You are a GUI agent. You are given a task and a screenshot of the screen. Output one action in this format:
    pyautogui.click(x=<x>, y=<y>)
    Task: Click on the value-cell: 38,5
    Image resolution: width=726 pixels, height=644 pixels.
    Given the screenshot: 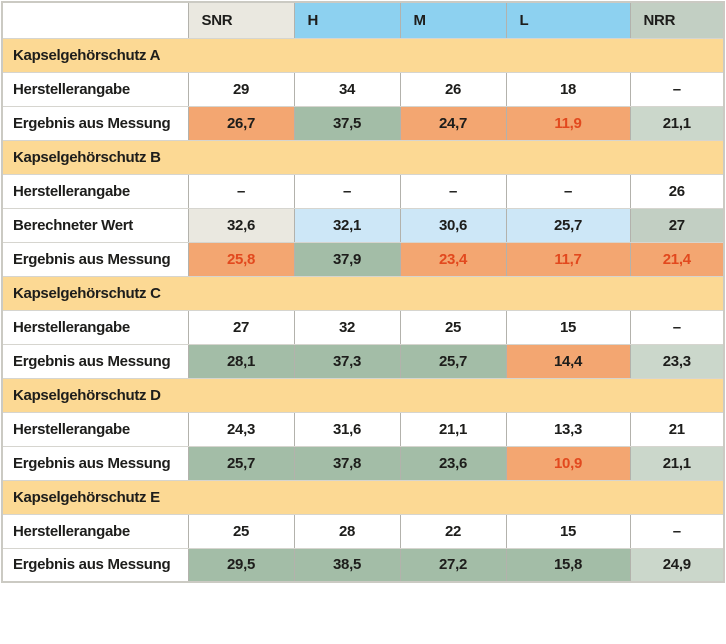 What is the action you would take?
    pyautogui.click(x=347, y=565)
    